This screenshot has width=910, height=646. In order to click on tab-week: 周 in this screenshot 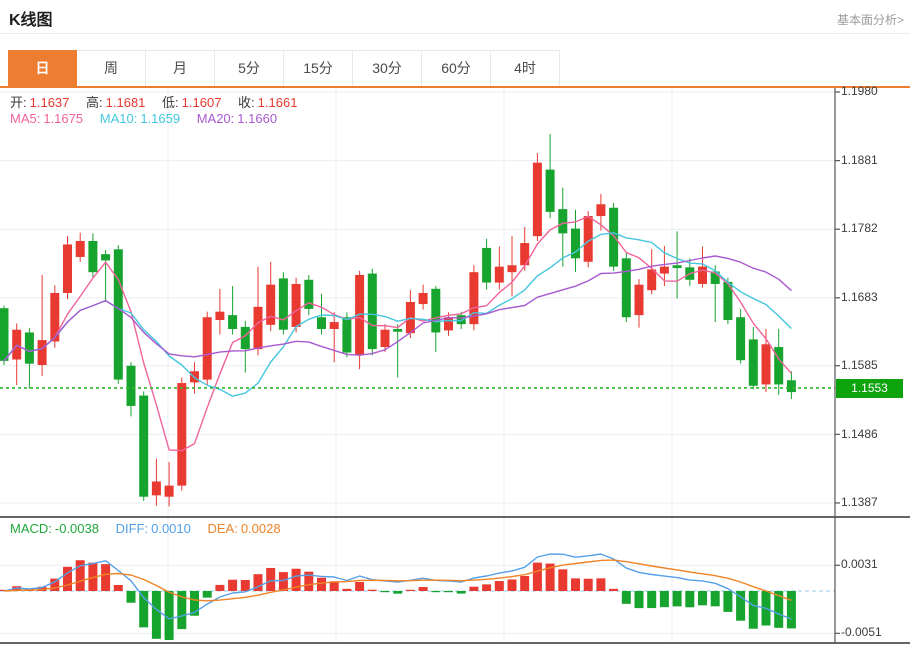, I will do `click(111, 68)`.